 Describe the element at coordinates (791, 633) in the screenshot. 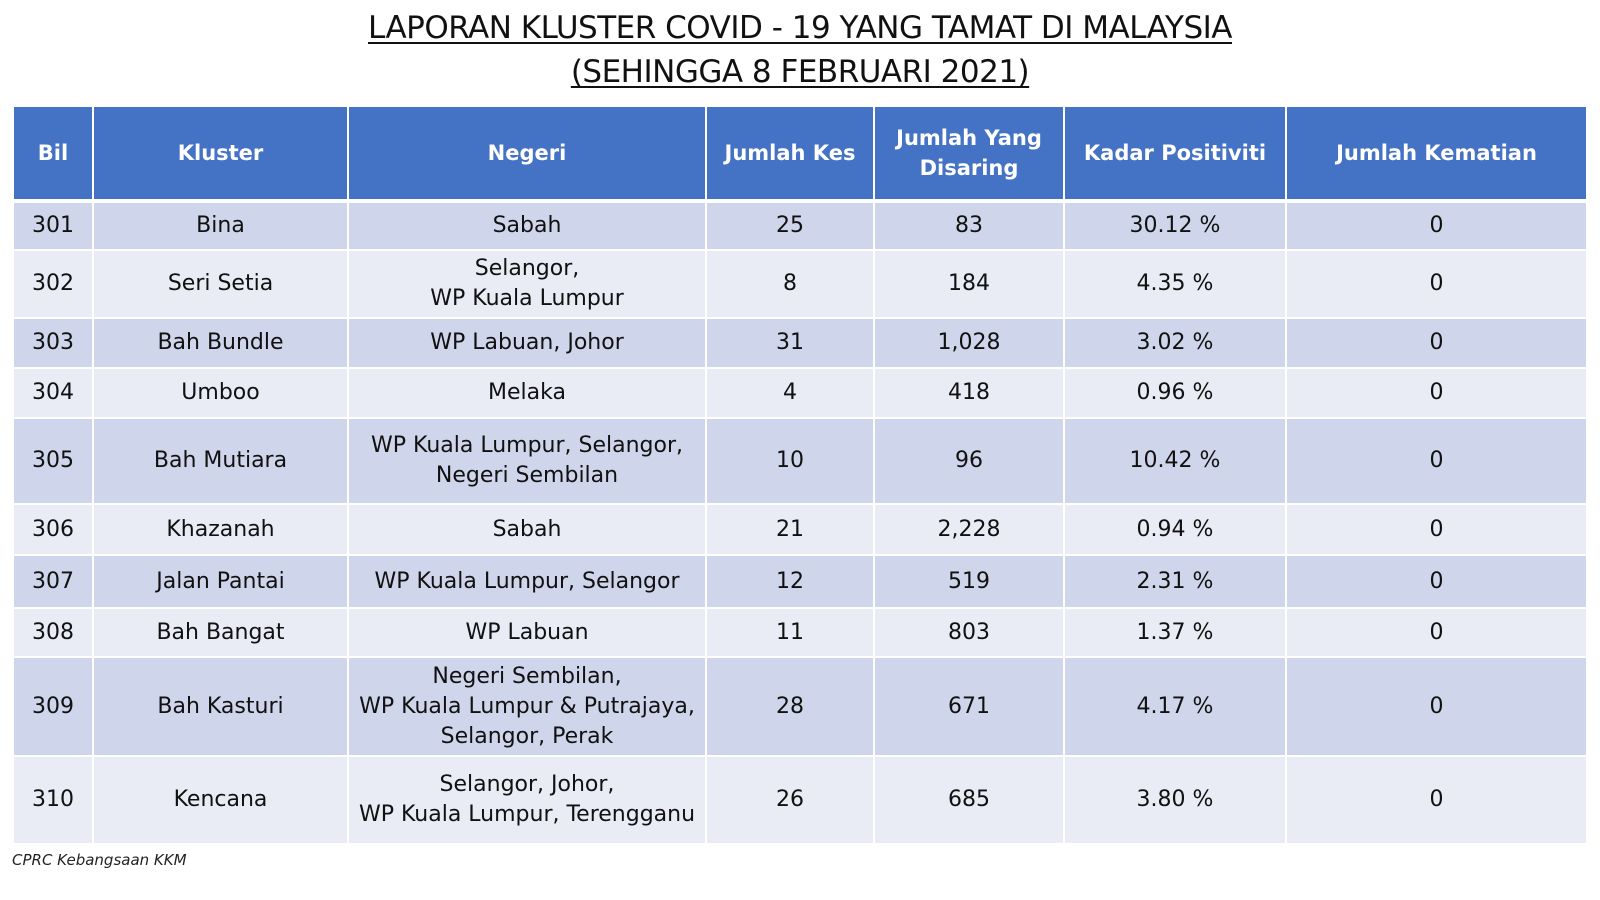

I see `cell-jumlah-kes: 11` at that location.